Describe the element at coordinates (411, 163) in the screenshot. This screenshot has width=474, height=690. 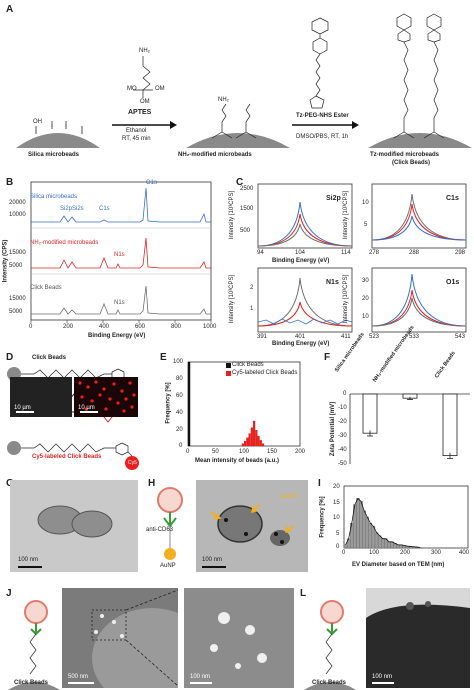
I see `click-beads-sub-label: (Click Beads)` at that location.